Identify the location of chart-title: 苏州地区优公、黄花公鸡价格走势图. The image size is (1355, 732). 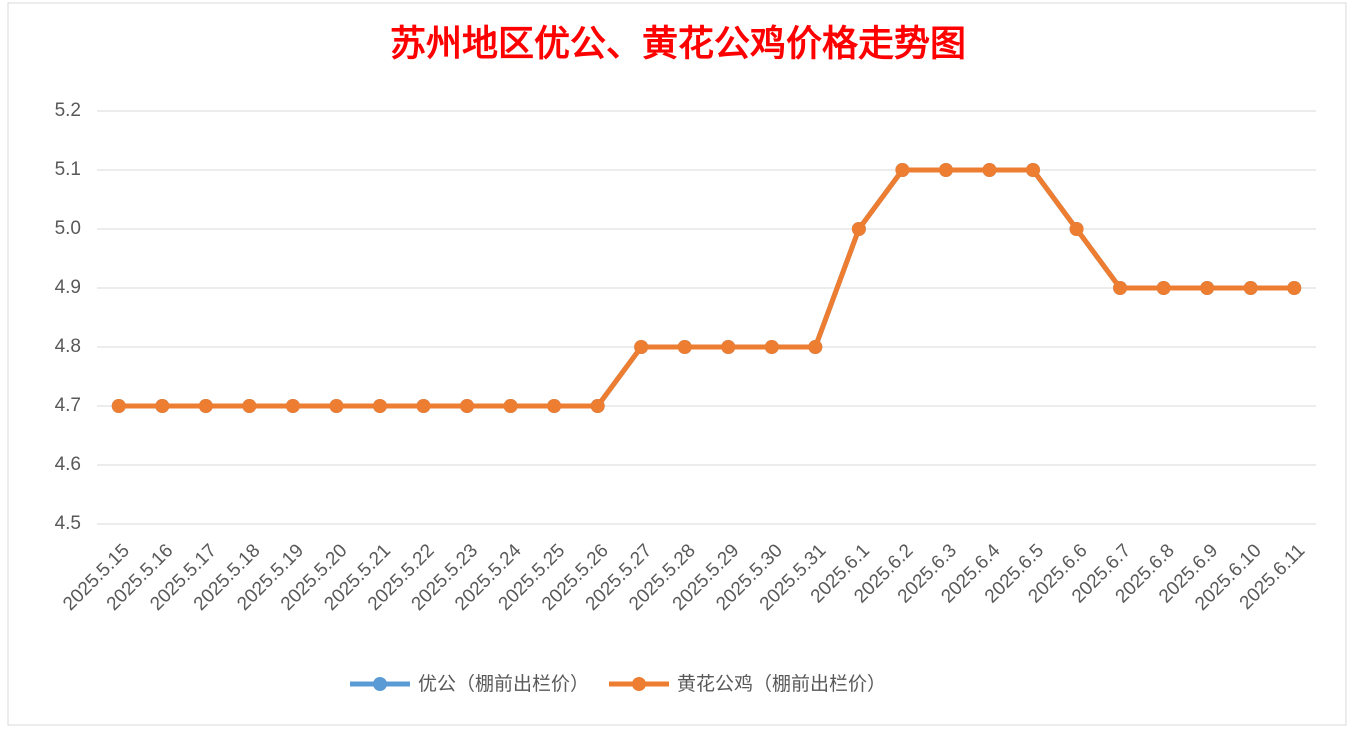
(678, 43).